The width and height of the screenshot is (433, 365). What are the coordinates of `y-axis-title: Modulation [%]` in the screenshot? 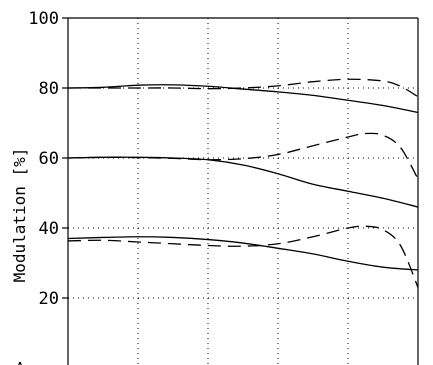 It's located at (19, 215).